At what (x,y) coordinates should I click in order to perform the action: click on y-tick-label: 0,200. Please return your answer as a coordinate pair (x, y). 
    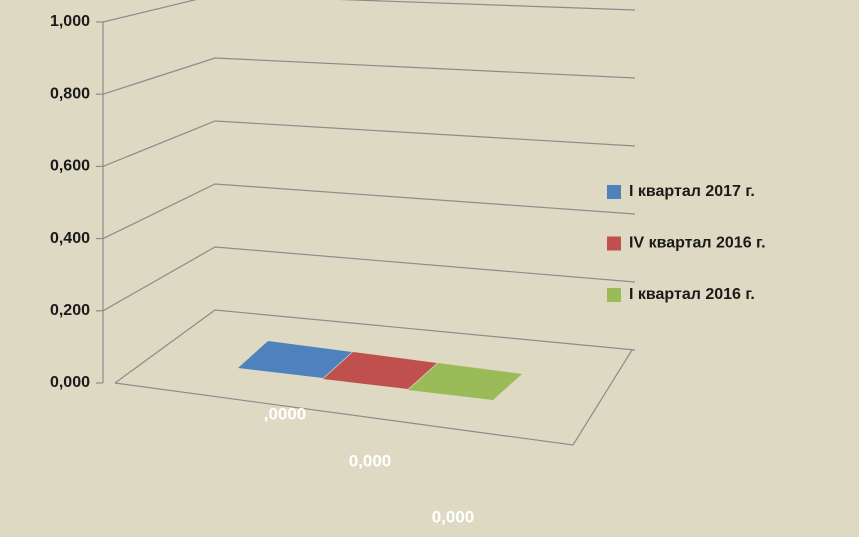
    Looking at the image, I should click on (70, 310).